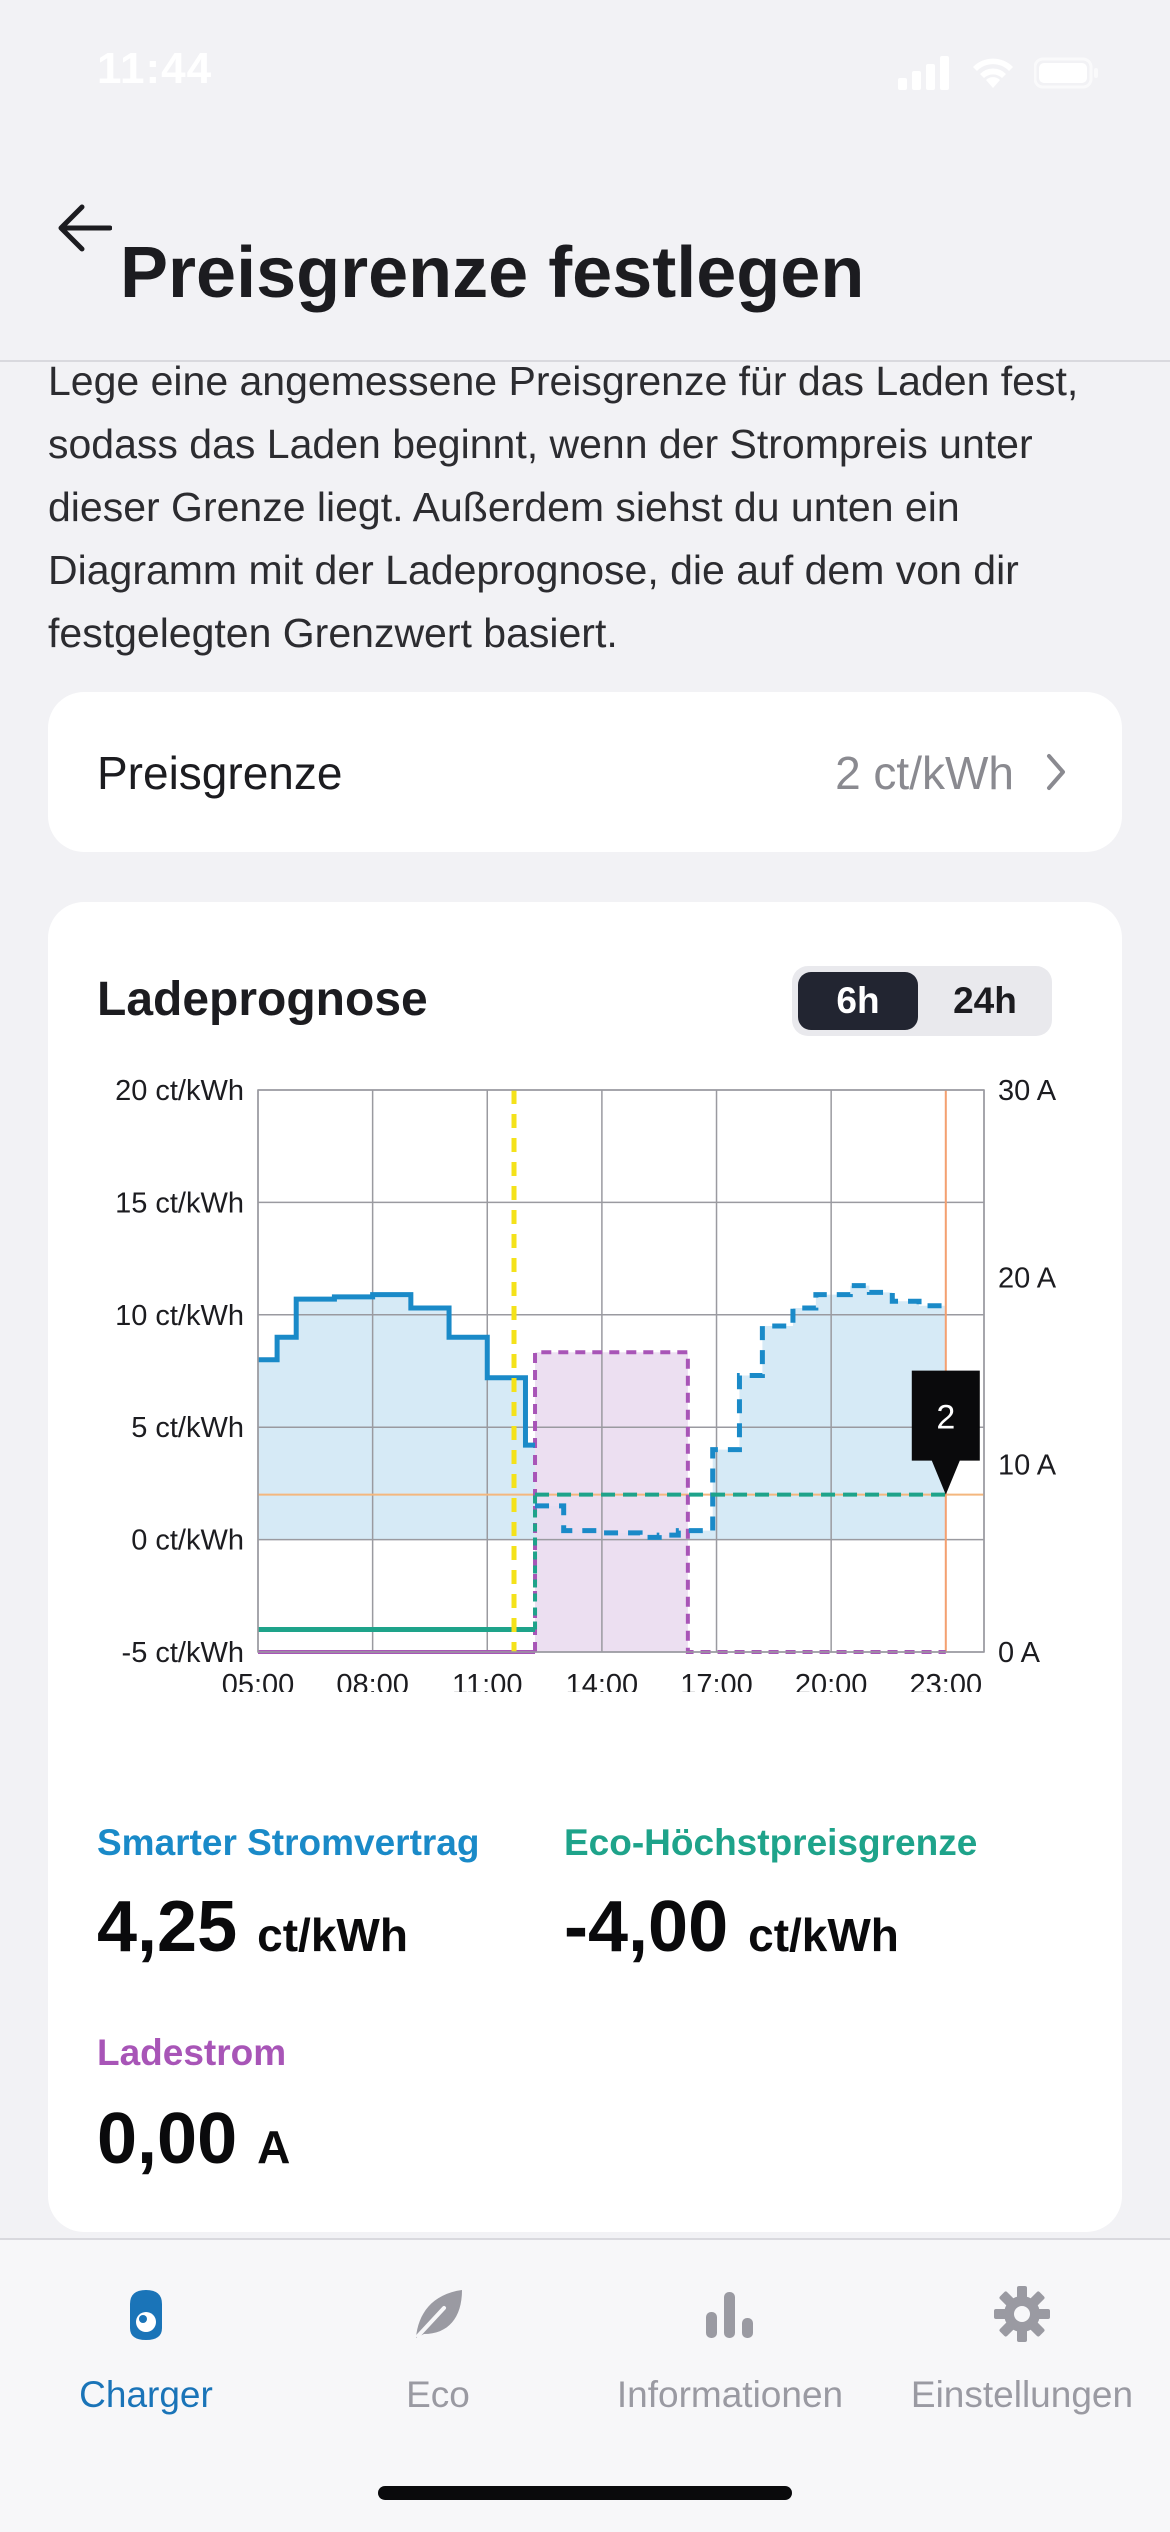 This screenshot has height=2532, width=1170. What do you see at coordinates (179, 1091) in the screenshot?
I see `y-left-tick-label: 20 ct/kWh` at bounding box center [179, 1091].